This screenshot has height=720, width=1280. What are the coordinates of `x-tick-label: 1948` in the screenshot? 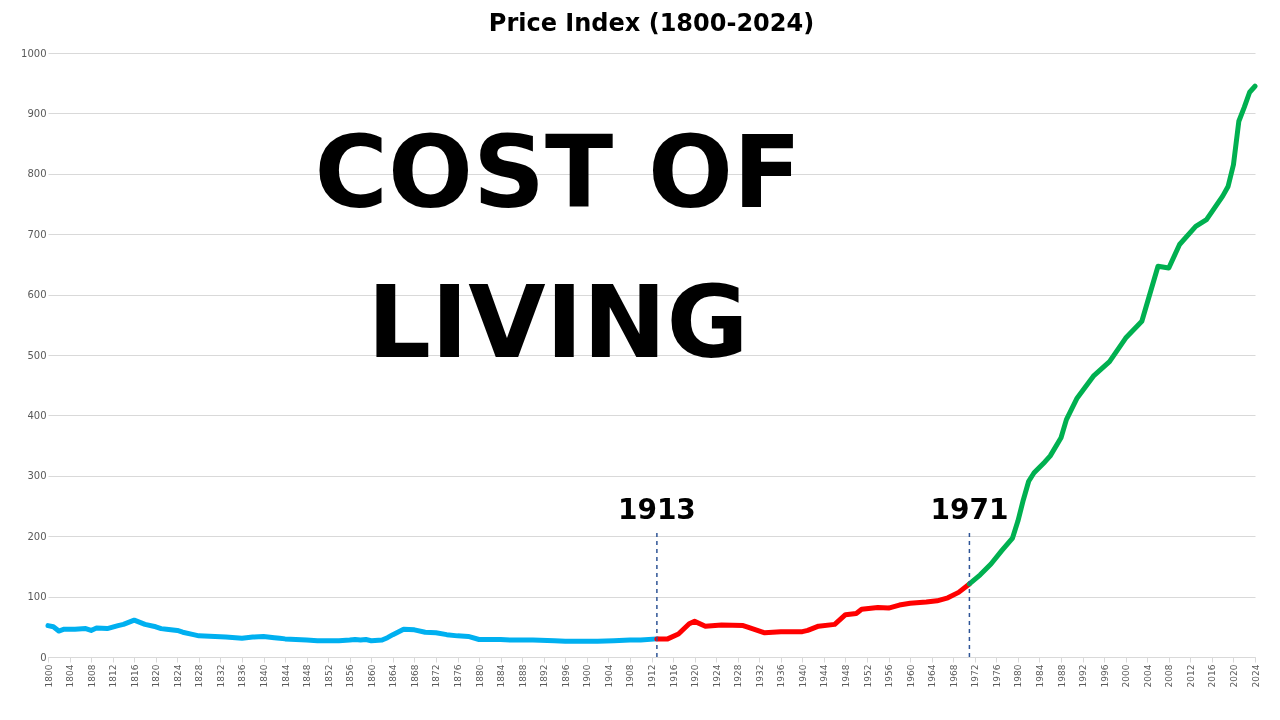 It's located at (845, 676).